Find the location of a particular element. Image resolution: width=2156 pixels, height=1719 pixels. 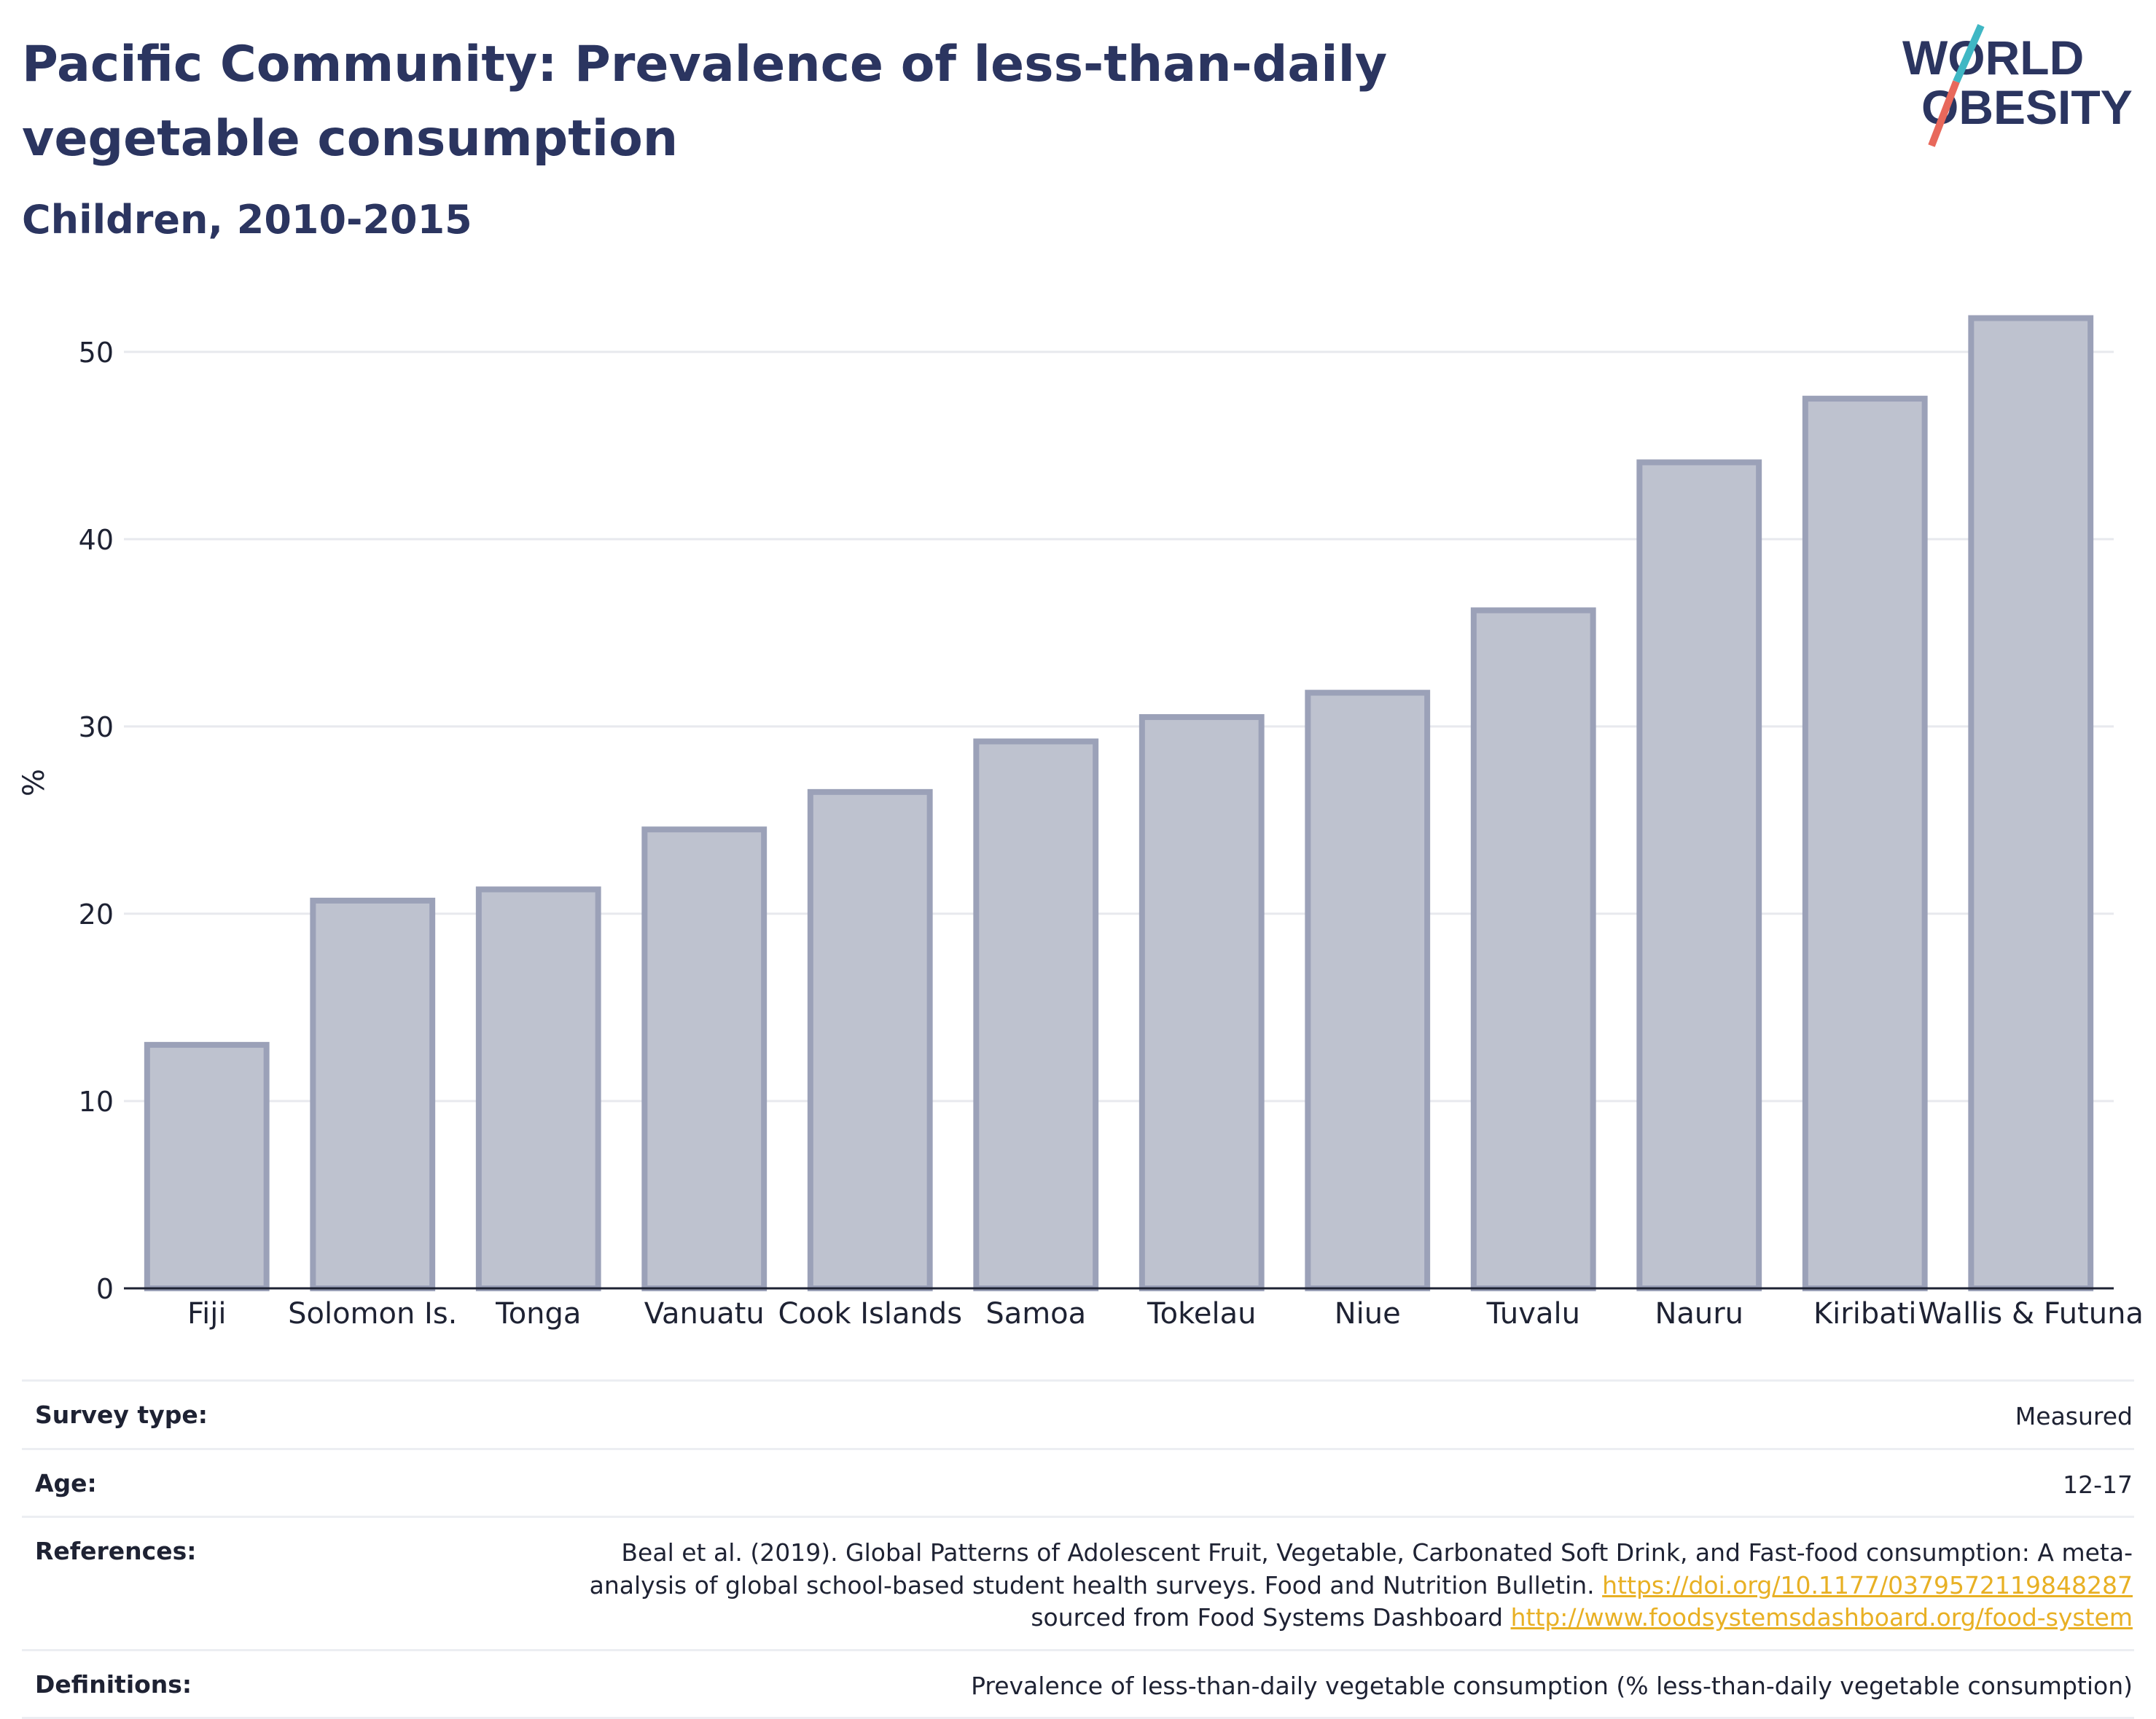

x-tick-label: Niue is located at coordinates (1368, 1314).